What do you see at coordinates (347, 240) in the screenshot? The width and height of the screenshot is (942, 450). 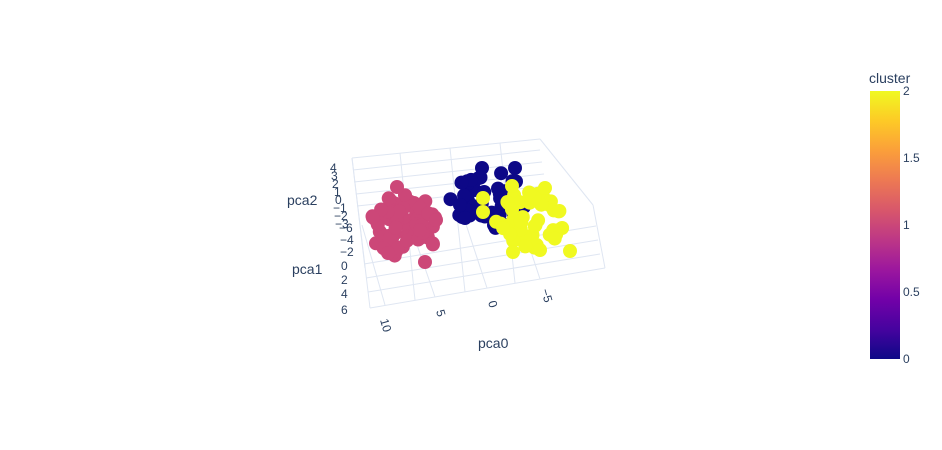 I see `y-tick: −4` at bounding box center [347, 240].